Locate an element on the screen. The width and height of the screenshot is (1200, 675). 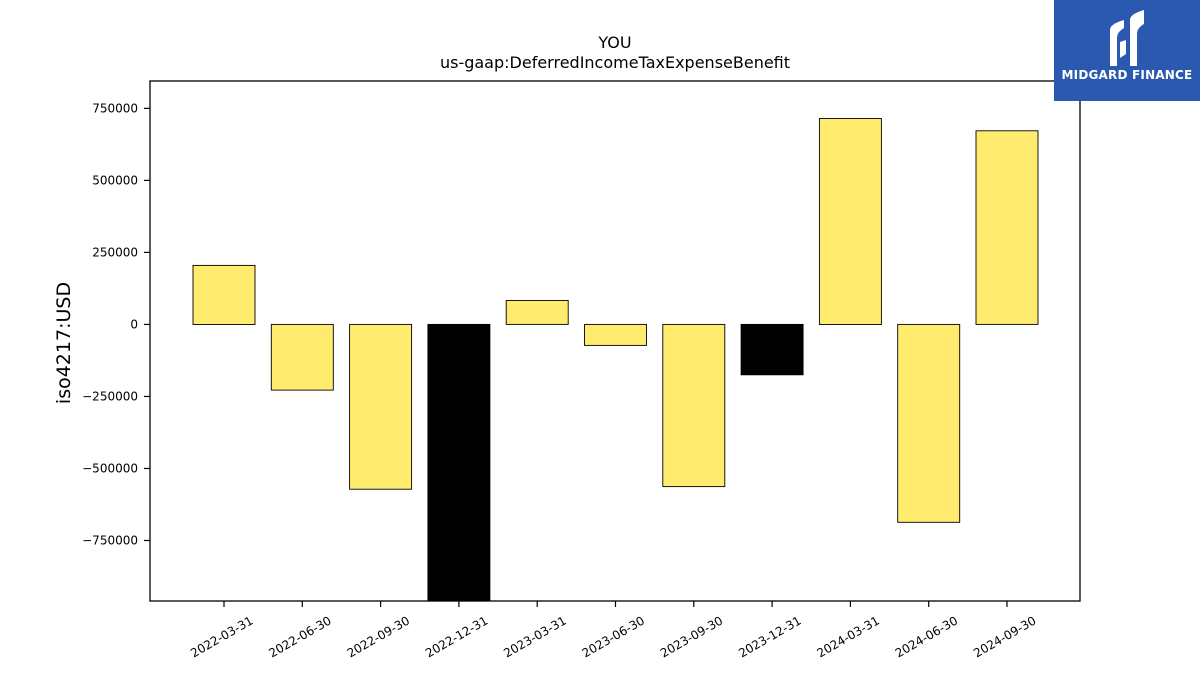
chart-title: YOU is located at coordinates (614, 42).